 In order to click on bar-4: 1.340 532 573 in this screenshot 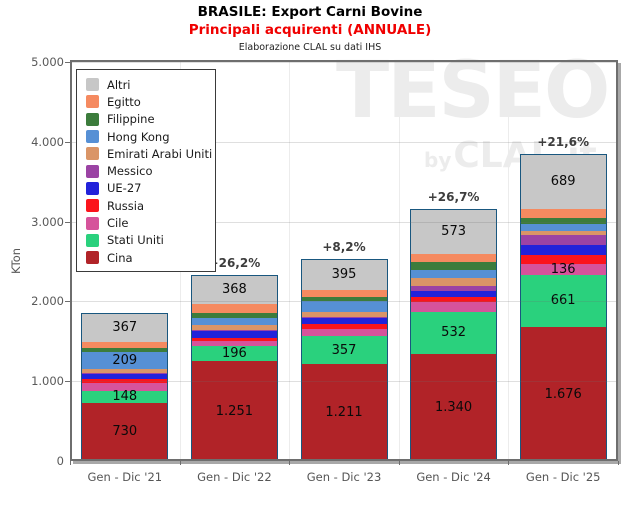, I will do `click(454, 334)`.